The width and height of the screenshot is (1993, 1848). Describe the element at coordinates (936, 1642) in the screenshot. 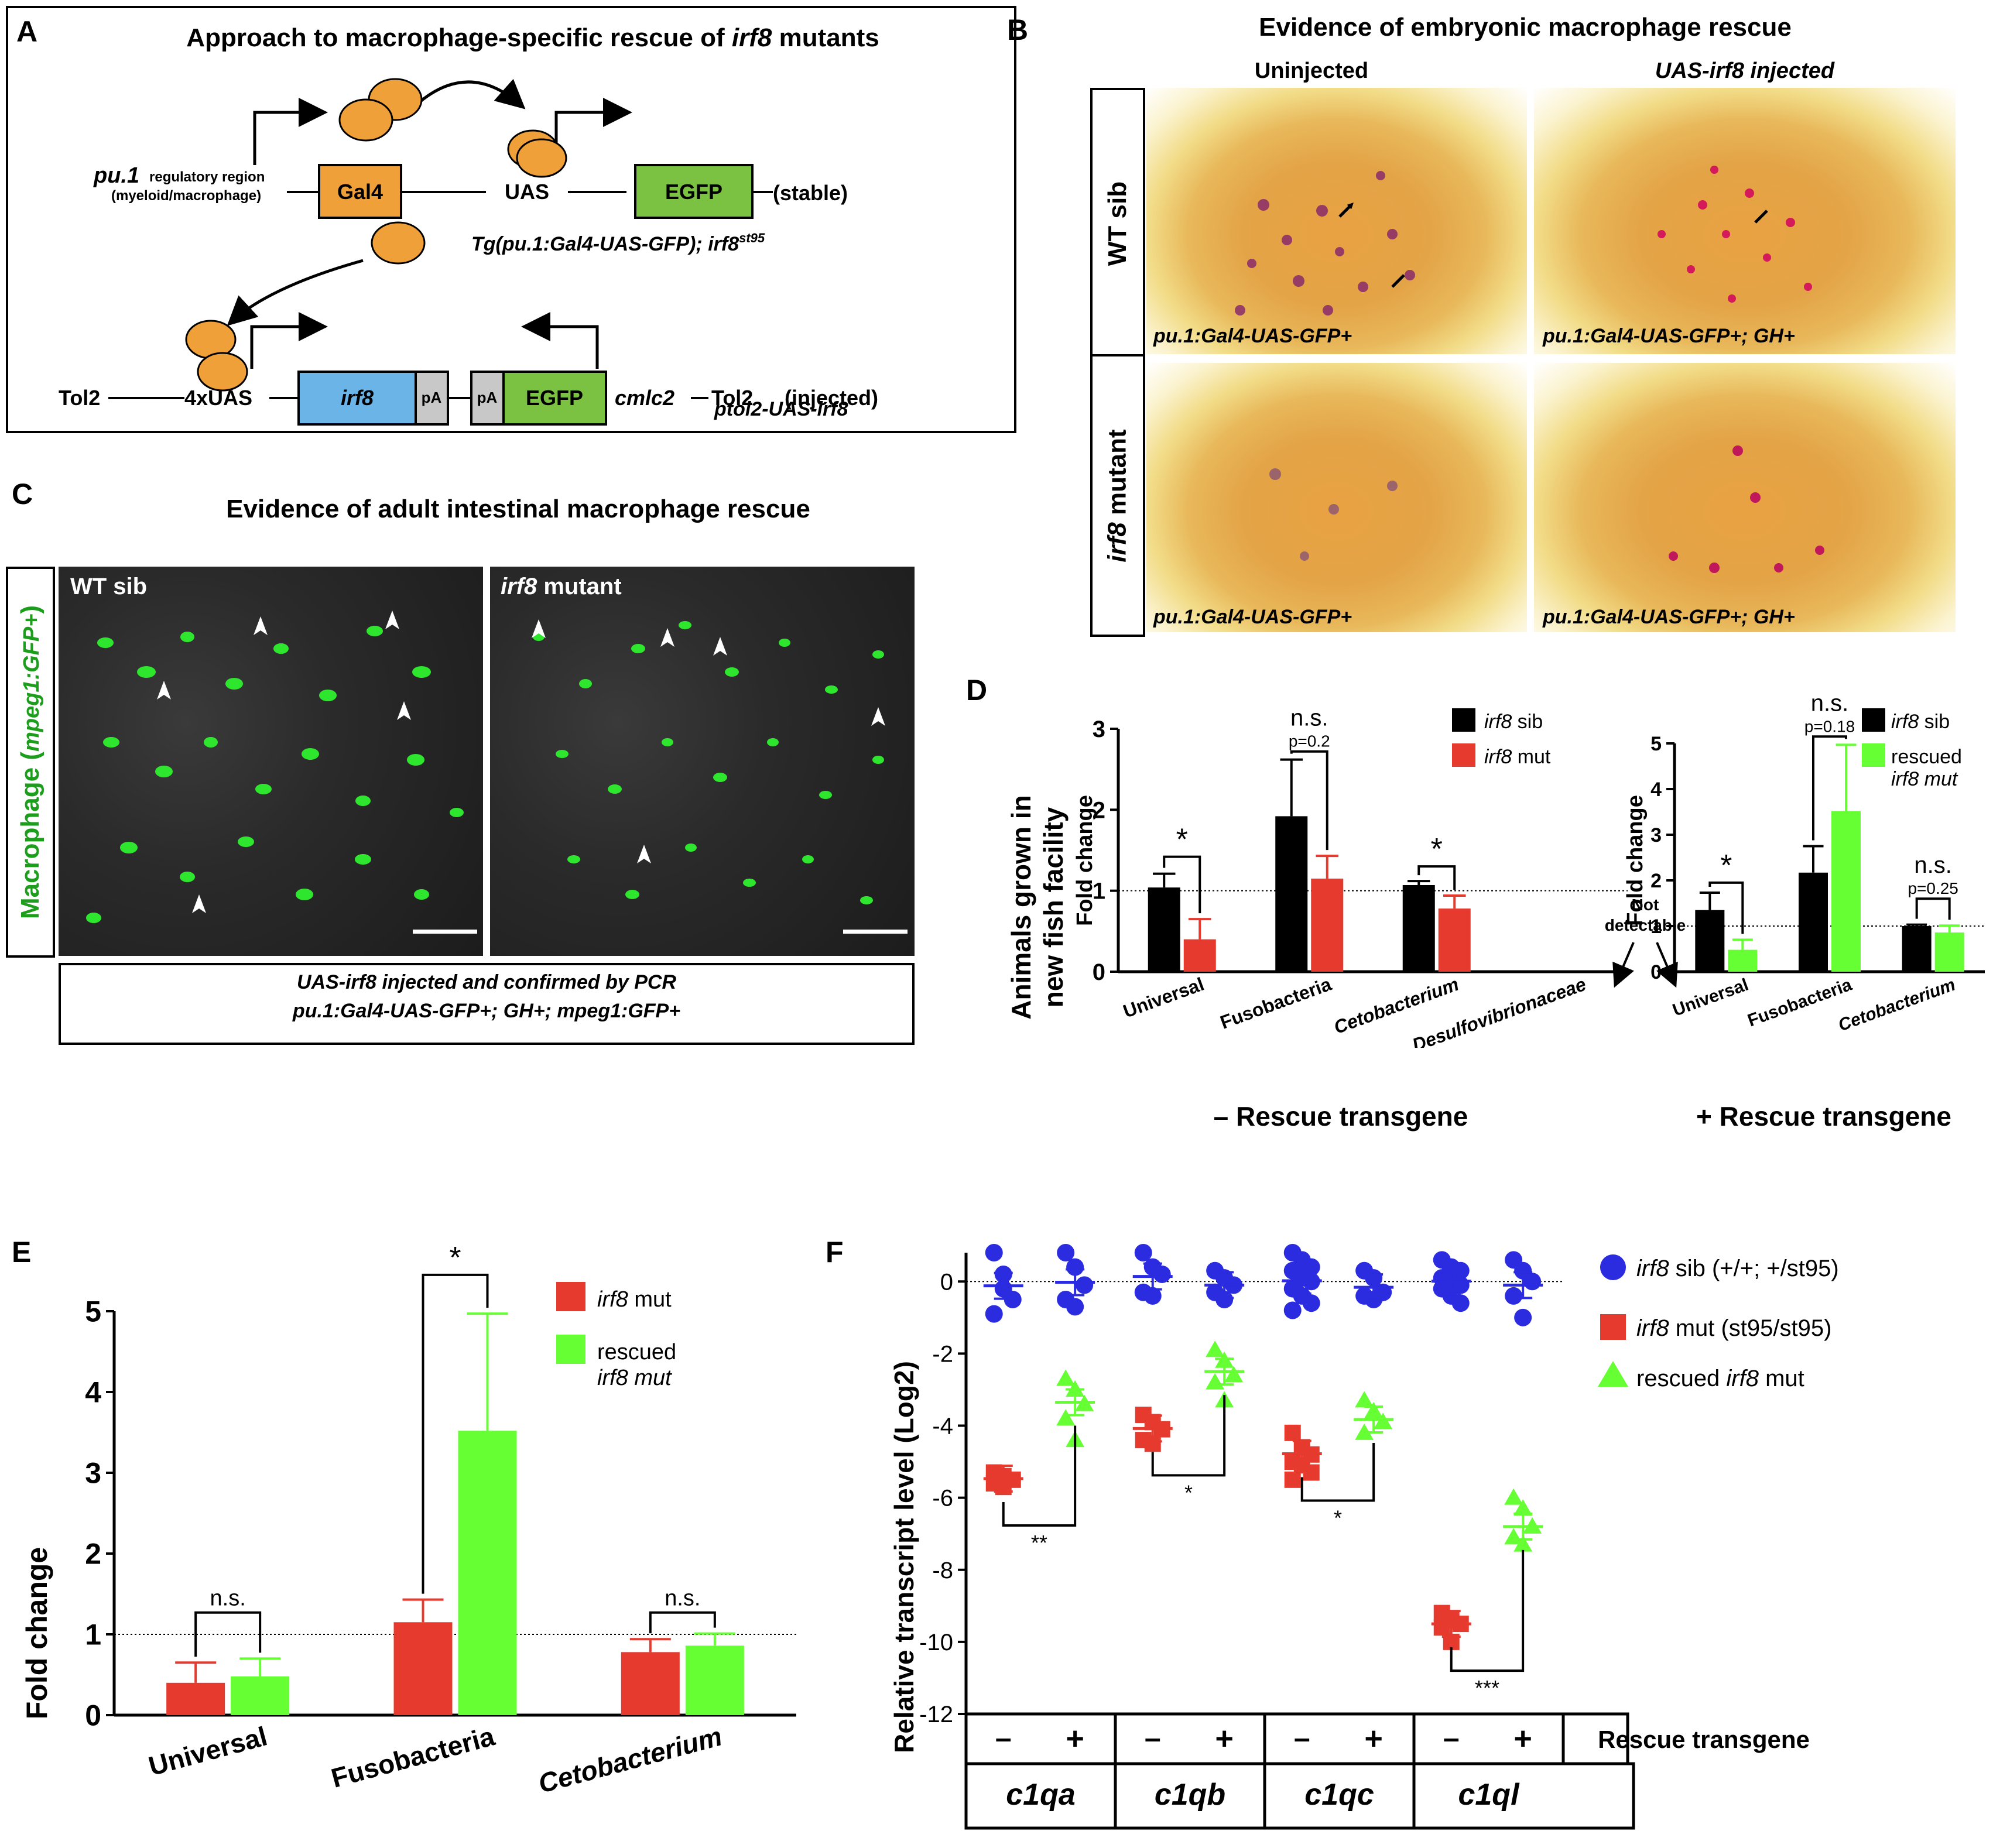

I see `f-ytick-label: -10` at that location.